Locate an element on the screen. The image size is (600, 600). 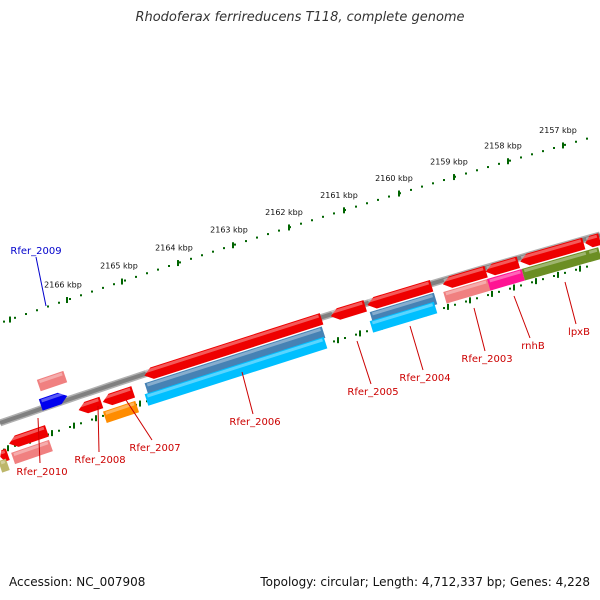
gene-rfer-2005-body is located at coordinates (348, 310).